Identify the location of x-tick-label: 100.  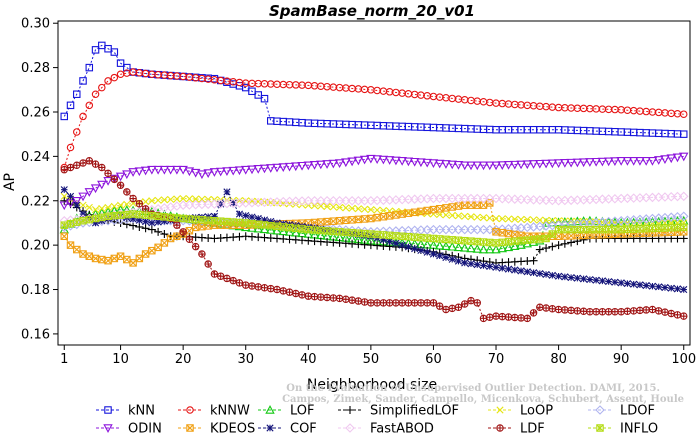
(683, 359).